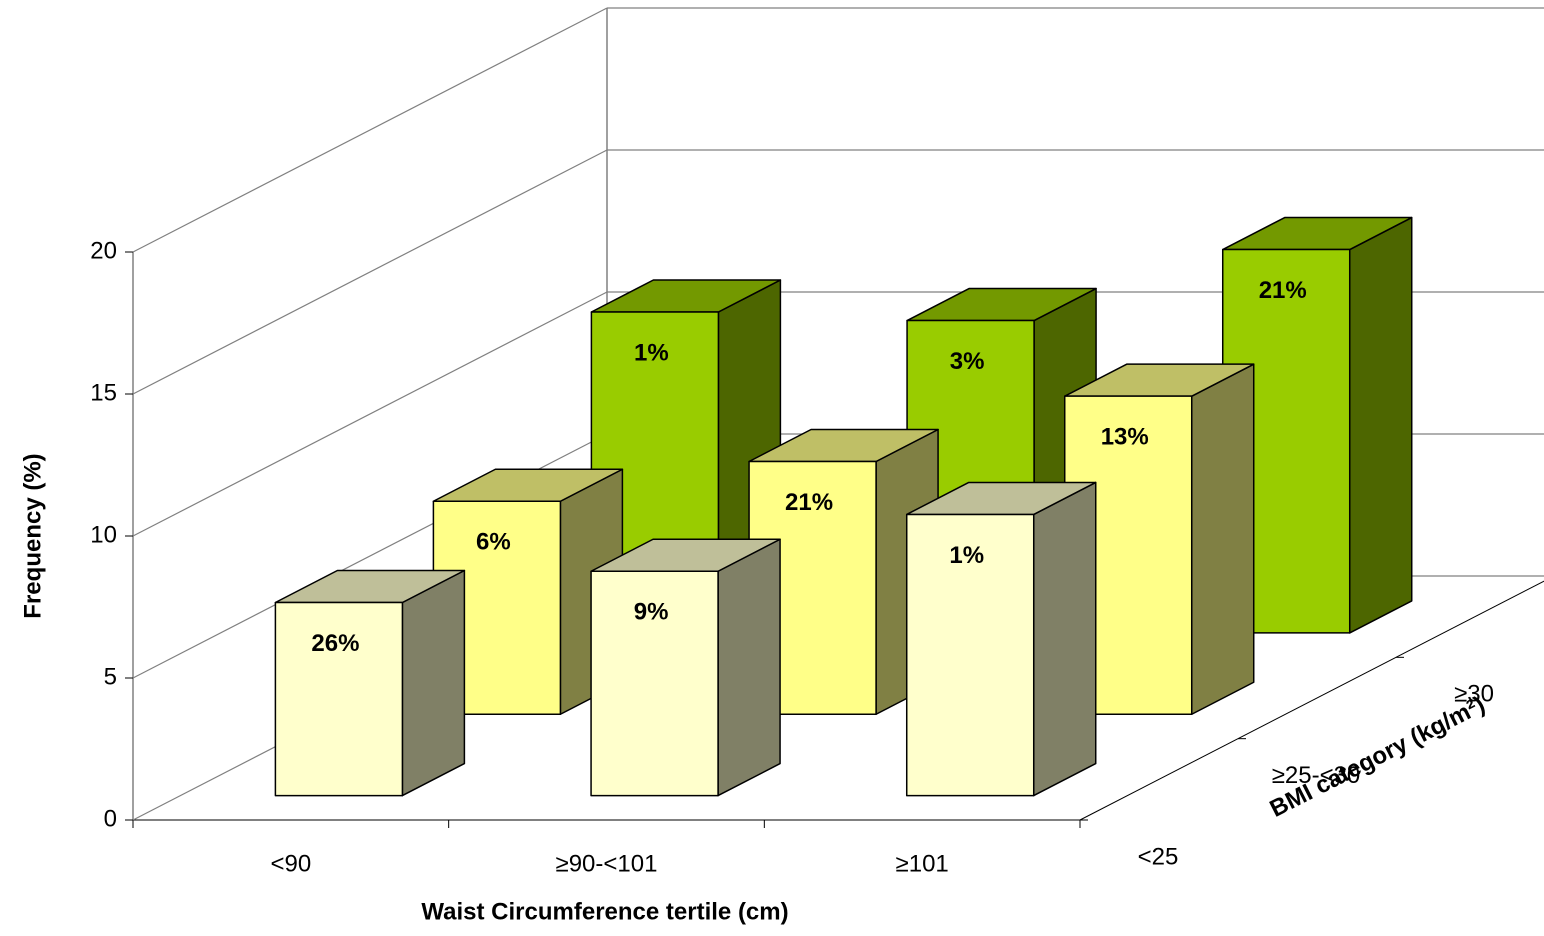 Image resolution: width=1544 pixels, height=936 pixels. What do you see at coordinates (32, 535) in the screenshot?
I see `y-axis-title: Frequency (%)` at bounding box center [32, 535].